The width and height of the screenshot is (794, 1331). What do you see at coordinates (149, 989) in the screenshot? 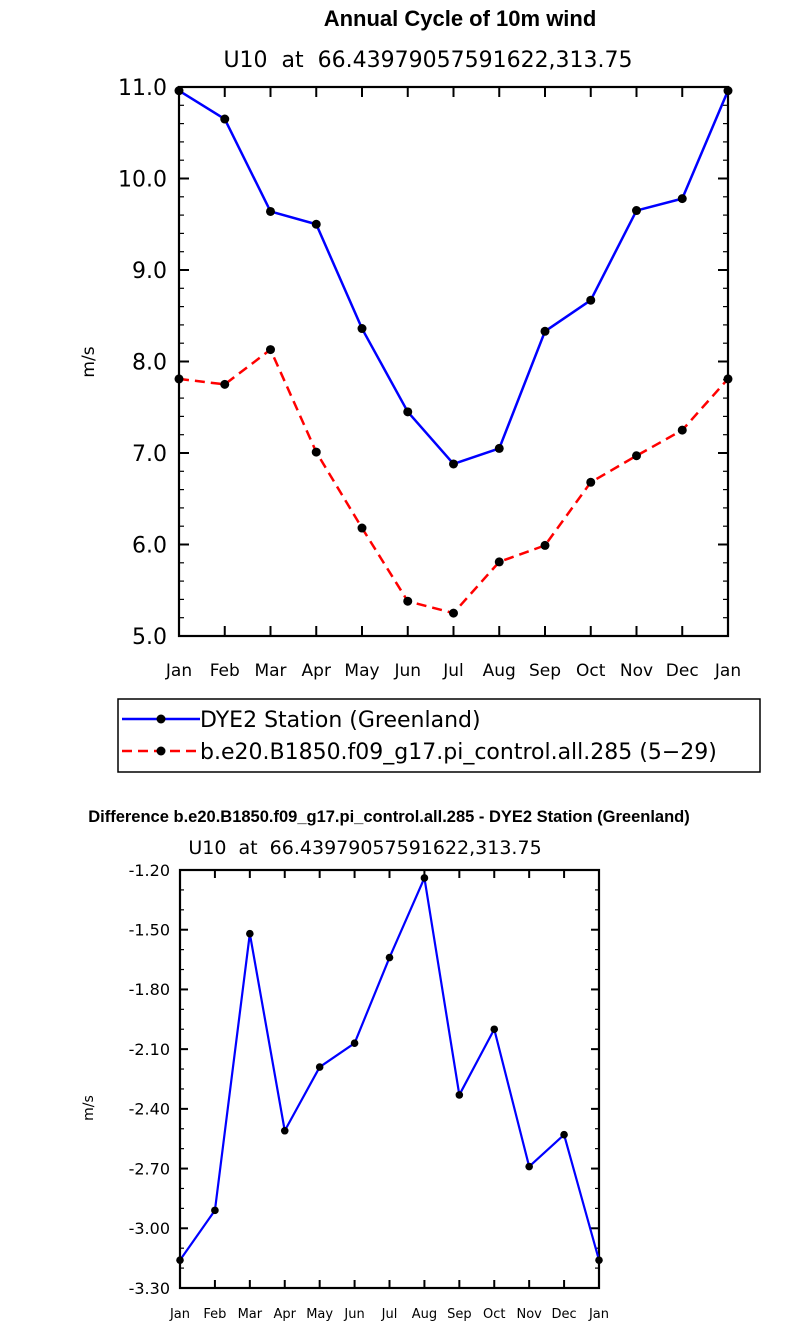
I see `y-tick-label: -1.80` at bounding box center [149, 989].